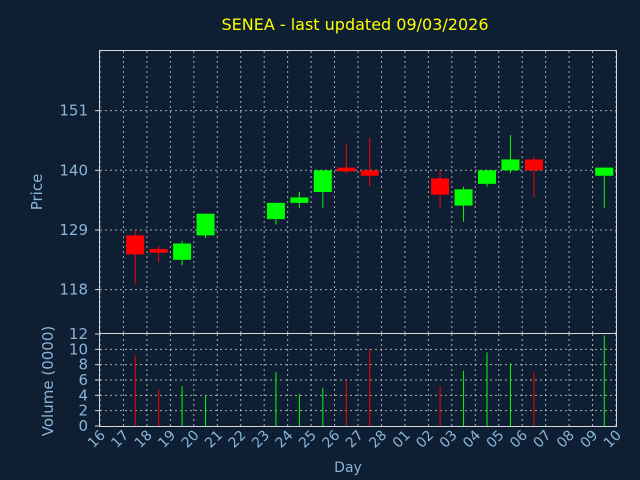  Describe the element at coordinates (78, 334) in the screenshot. I see `volume-y-tick-label: 12` at that location.